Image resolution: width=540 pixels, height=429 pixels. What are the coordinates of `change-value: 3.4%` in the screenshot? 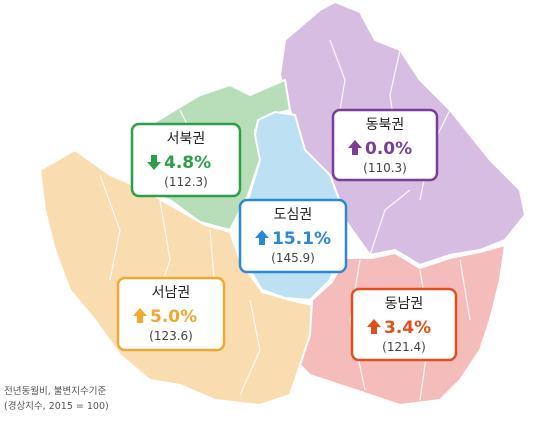 It's located at (407, 328).